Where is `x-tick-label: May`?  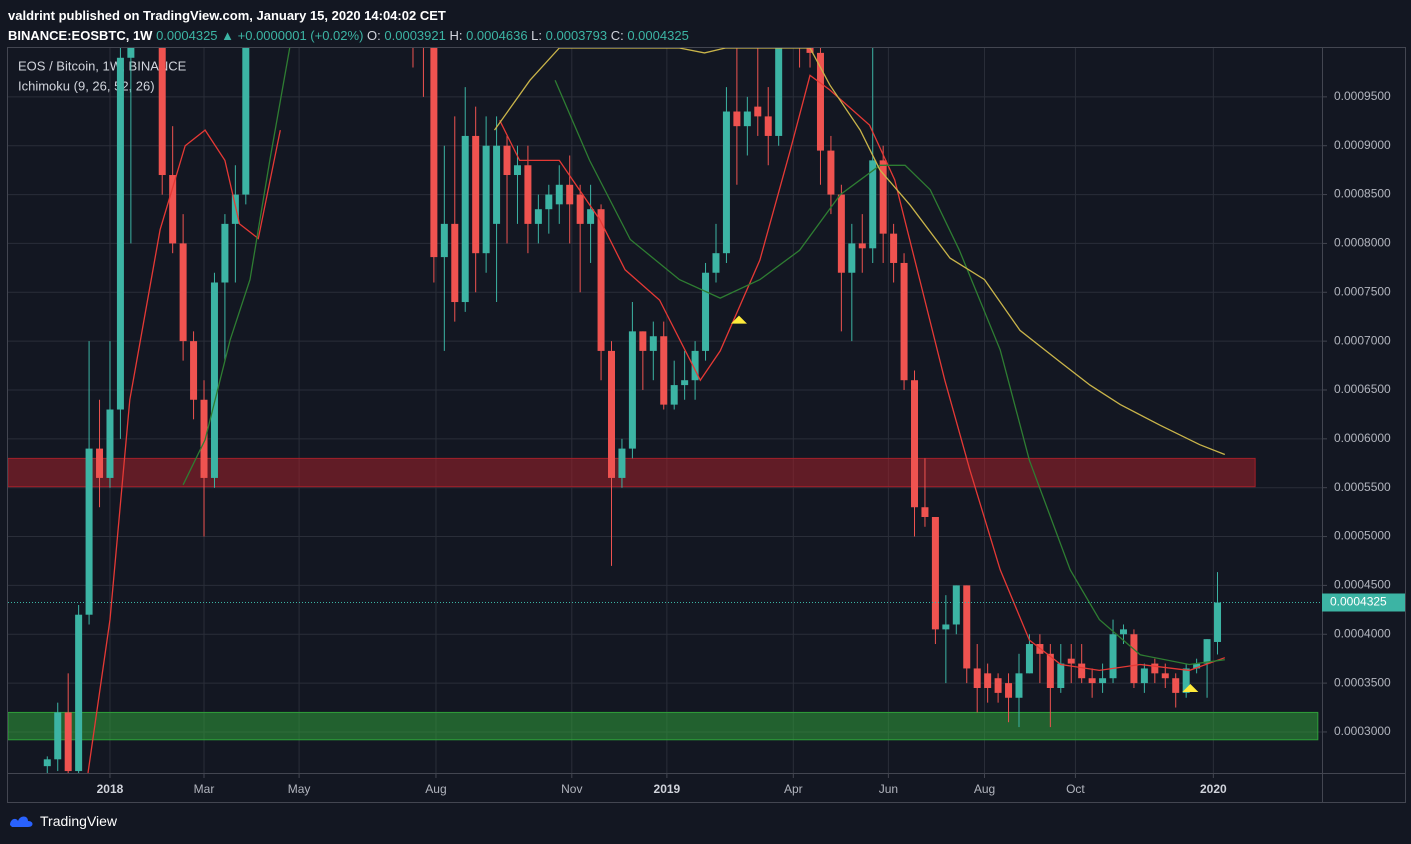
x-tick-label: May is located at coordinates (299, 789).